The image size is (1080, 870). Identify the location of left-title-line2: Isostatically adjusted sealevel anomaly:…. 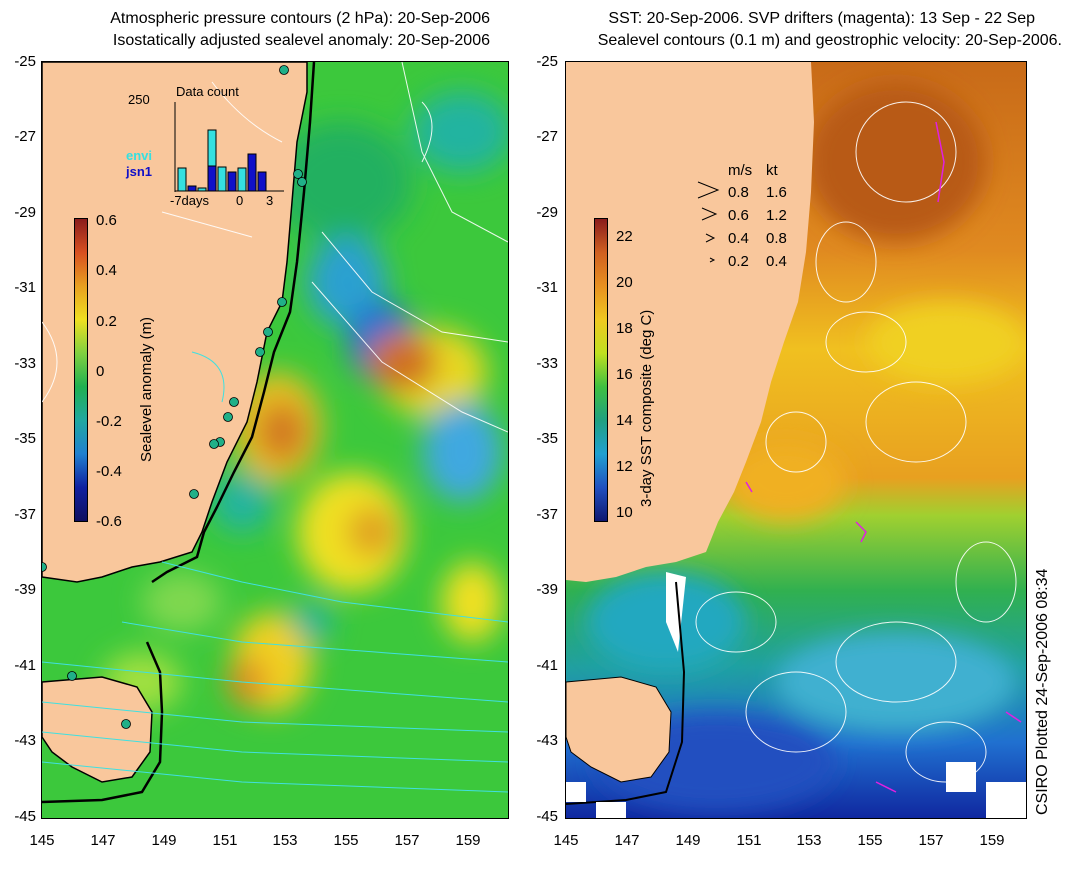
(301, 40).